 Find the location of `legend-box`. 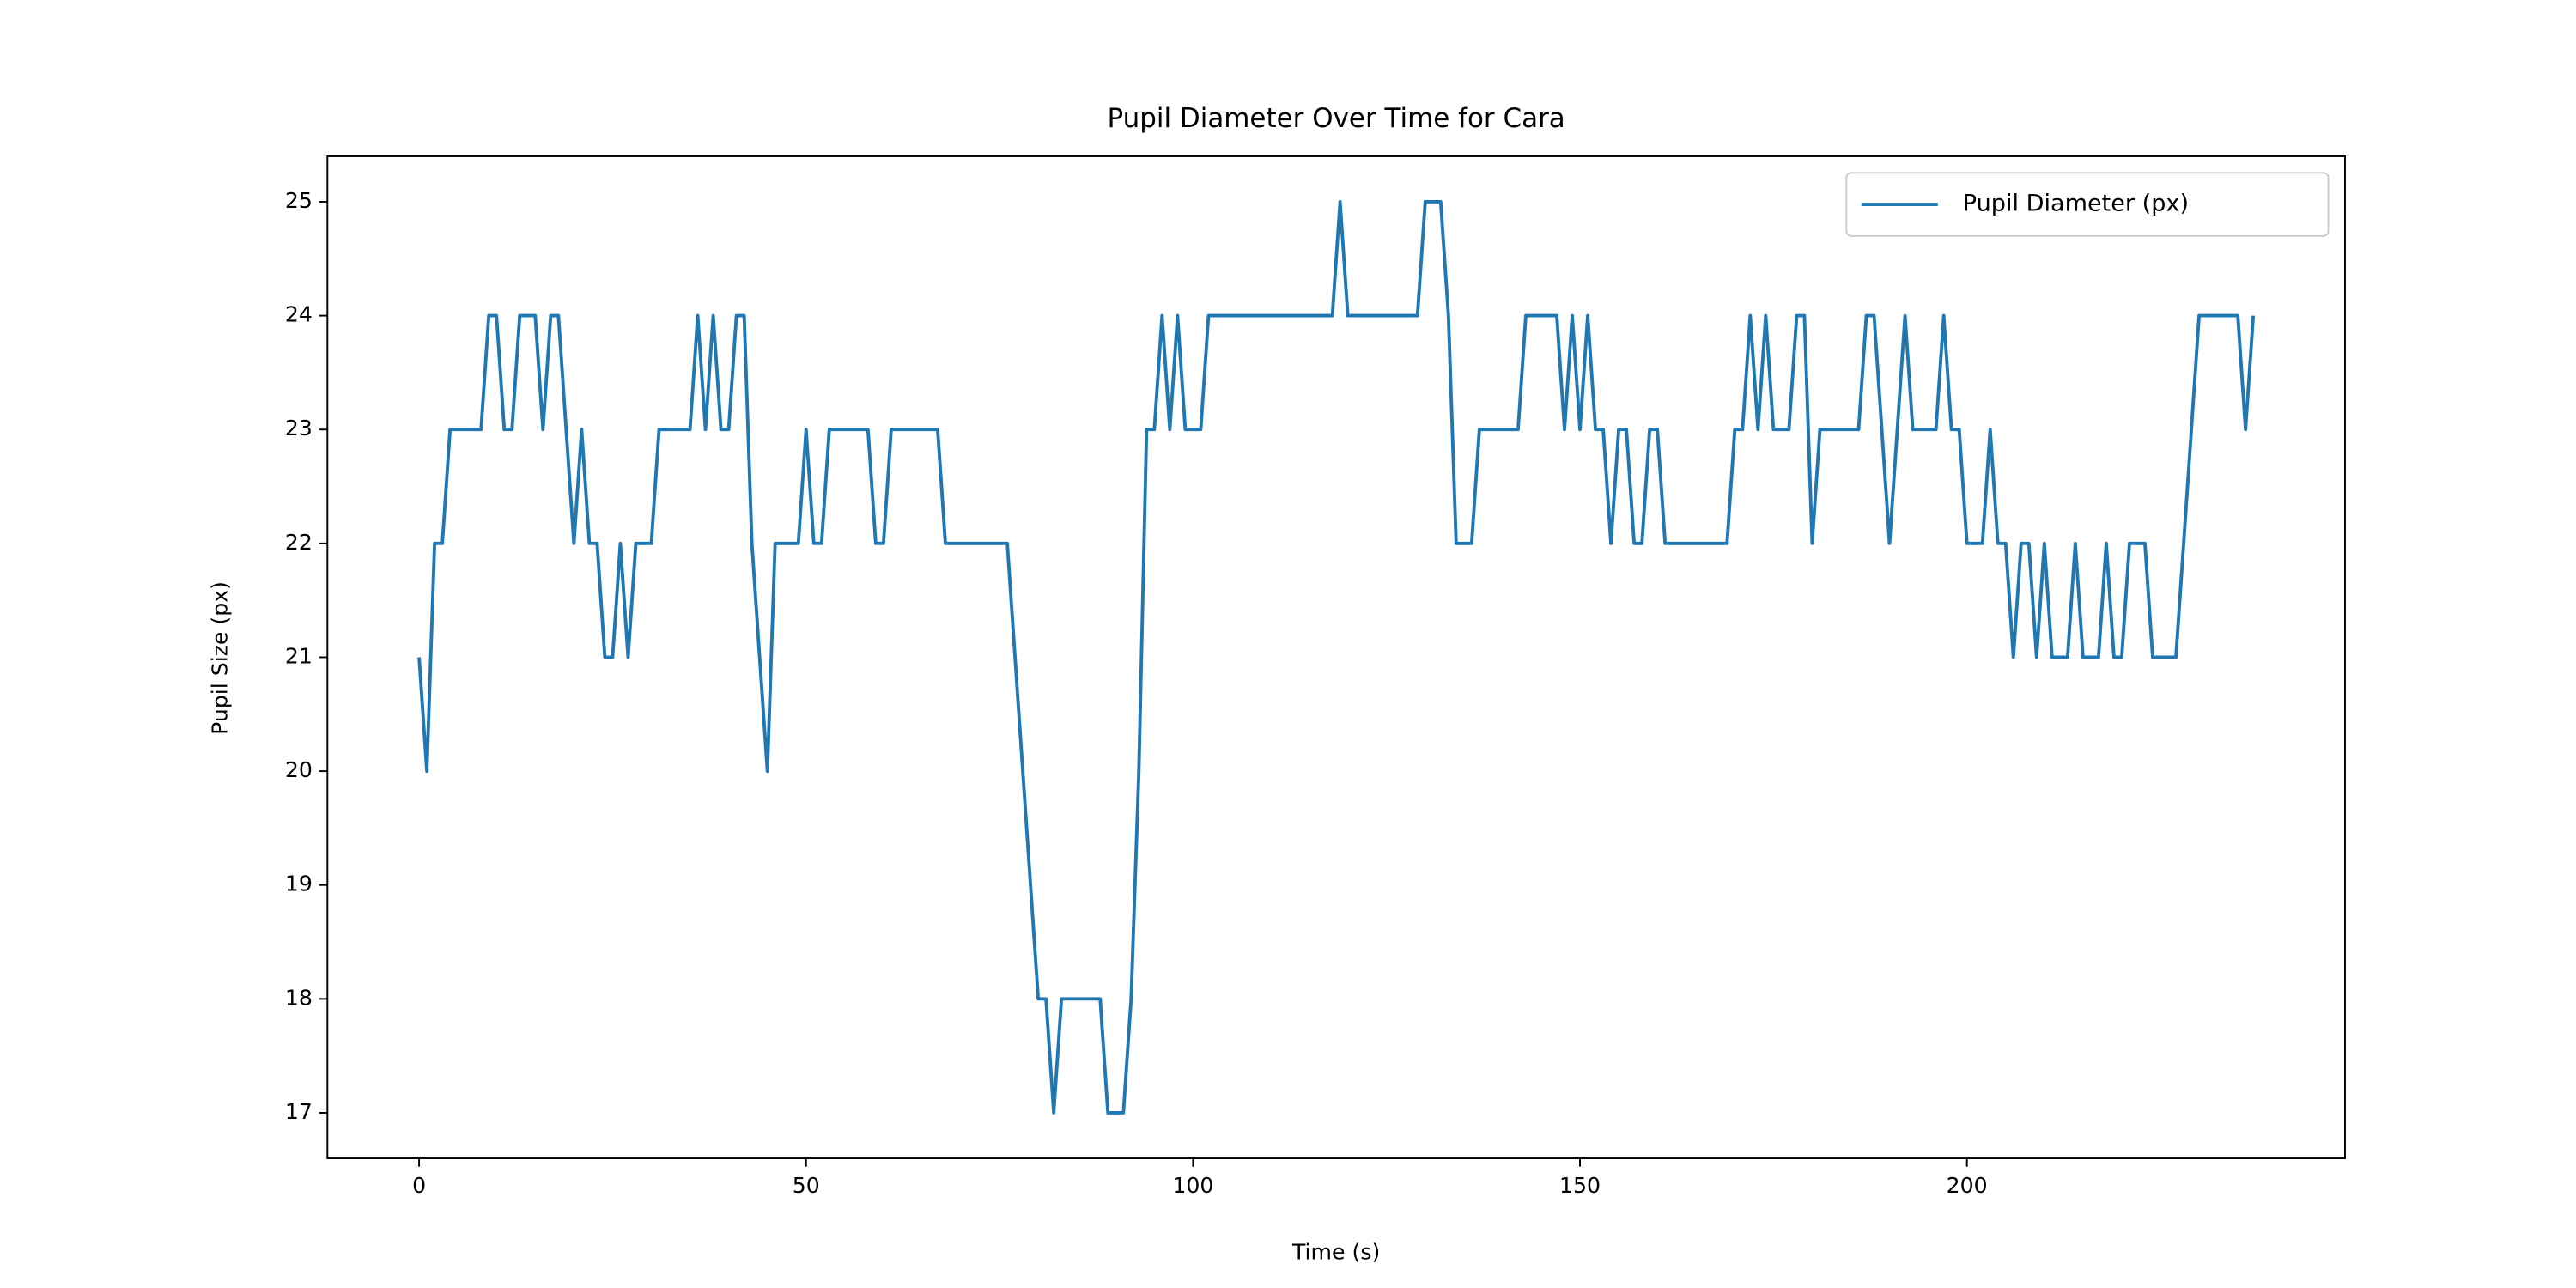

legend-box is located at coordinates (2087, 204).